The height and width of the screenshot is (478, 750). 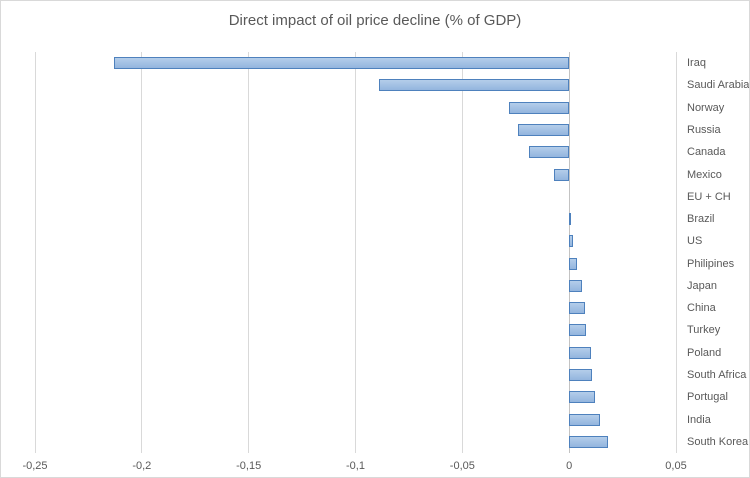 What do you see at coordinates (676, 466) in the screenshot?
I see `x-axis-tick-label: 0,05` at bounding box center [676, 466].